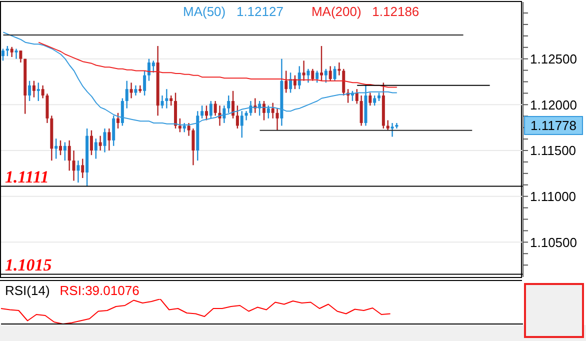 This screenshot has width=586, height=341. What do you see at coordinates (28, 264) in the screenshot?
I see `ref-line-label: 1.1015` at bounding box center [28, 264].